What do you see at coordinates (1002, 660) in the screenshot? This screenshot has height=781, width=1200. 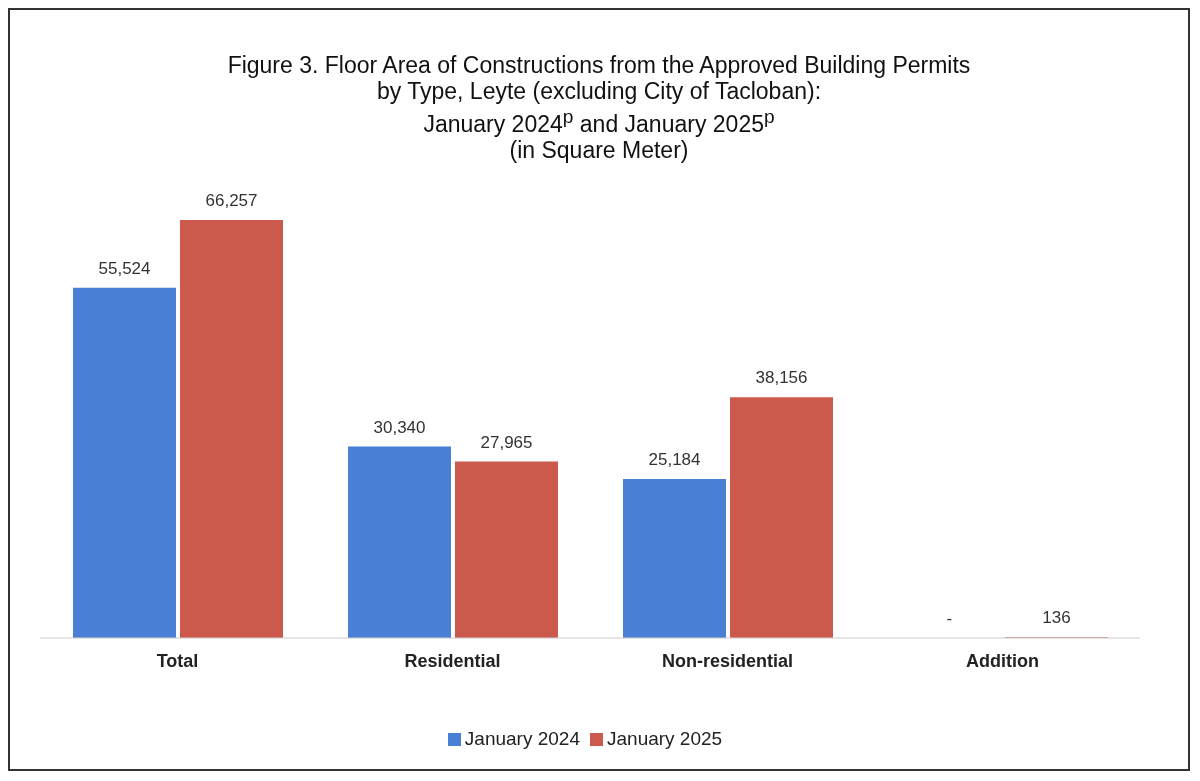 I see `x-tick-label: Addition` at bounding box center [1002, 660].